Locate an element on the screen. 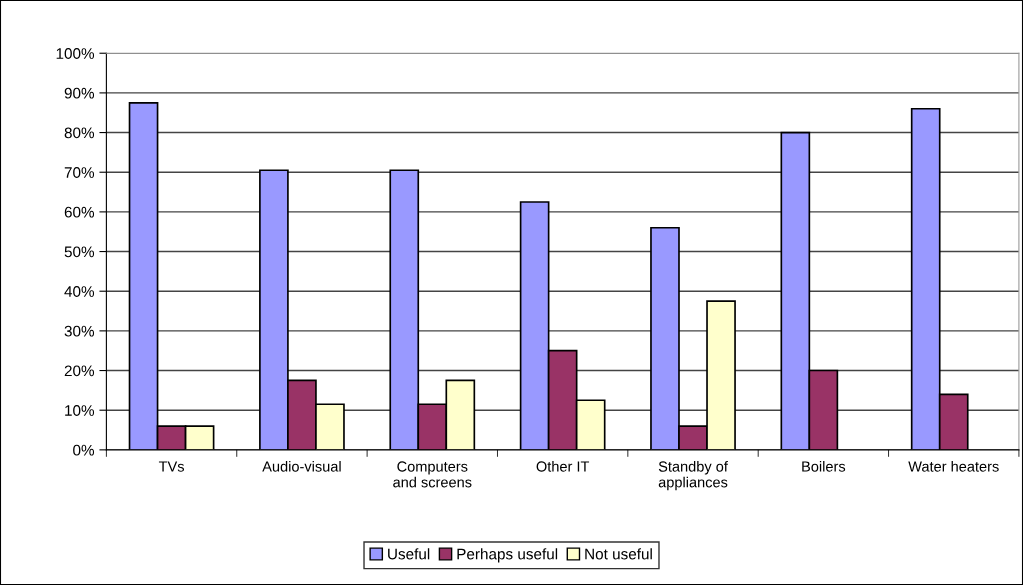 The height and width of the screenshot is (585, 1023). legend-label: Perhaps useful is located at coordinates (507, 555).